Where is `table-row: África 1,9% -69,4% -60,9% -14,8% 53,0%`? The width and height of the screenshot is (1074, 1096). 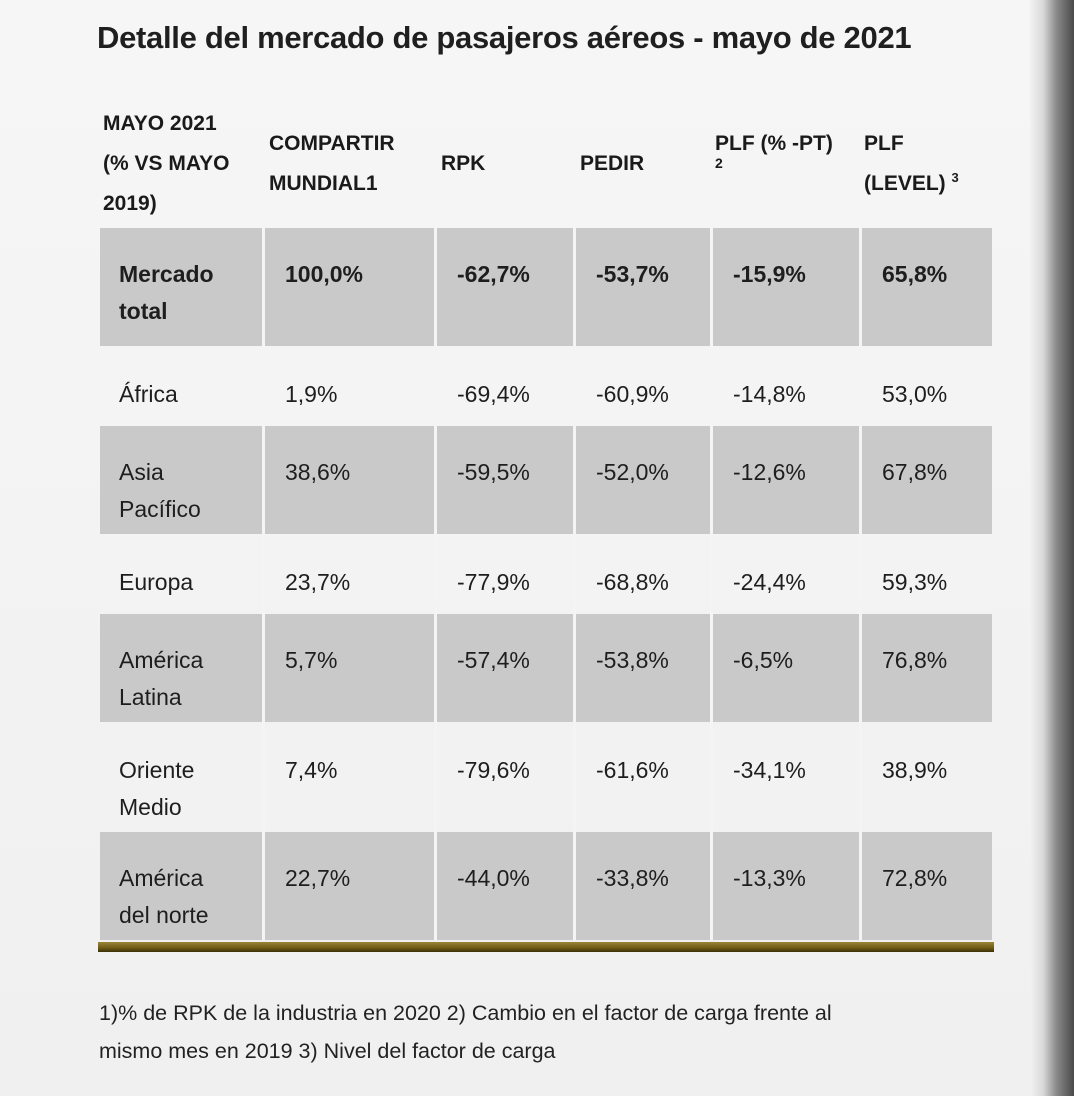 table-row: África 1,9% -69,4% -60,9% -14,8% 53,0% is located at coordinates (546, 386).